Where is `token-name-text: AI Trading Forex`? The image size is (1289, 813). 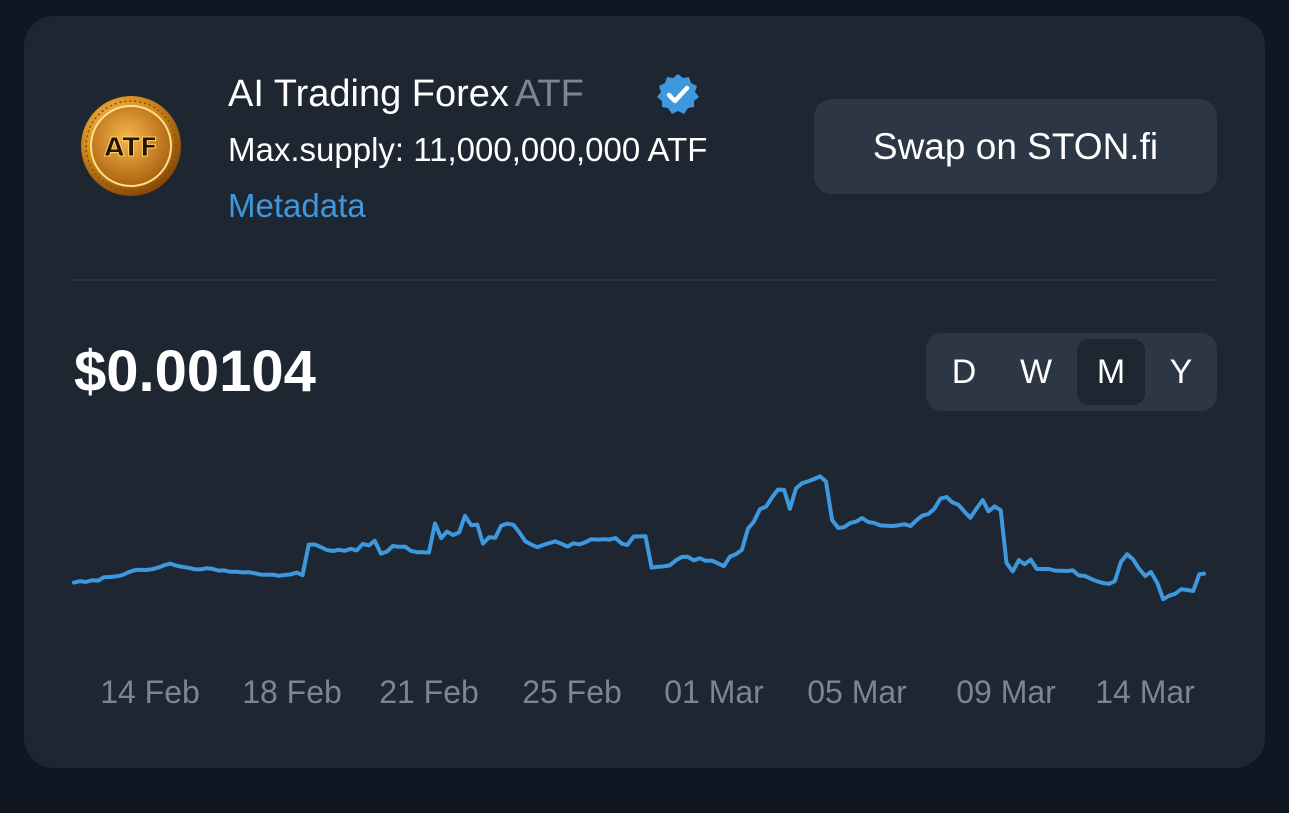
token-name-text: AI Trading Forex is located at coordinates (368, 94).